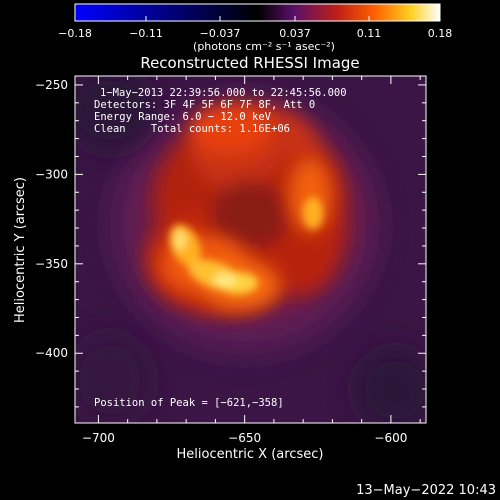  What do you see at coordinates (75, 33) in the screenshot?
I see `colorbar-tick-label: −0.18` at bounding box center [75, 33].